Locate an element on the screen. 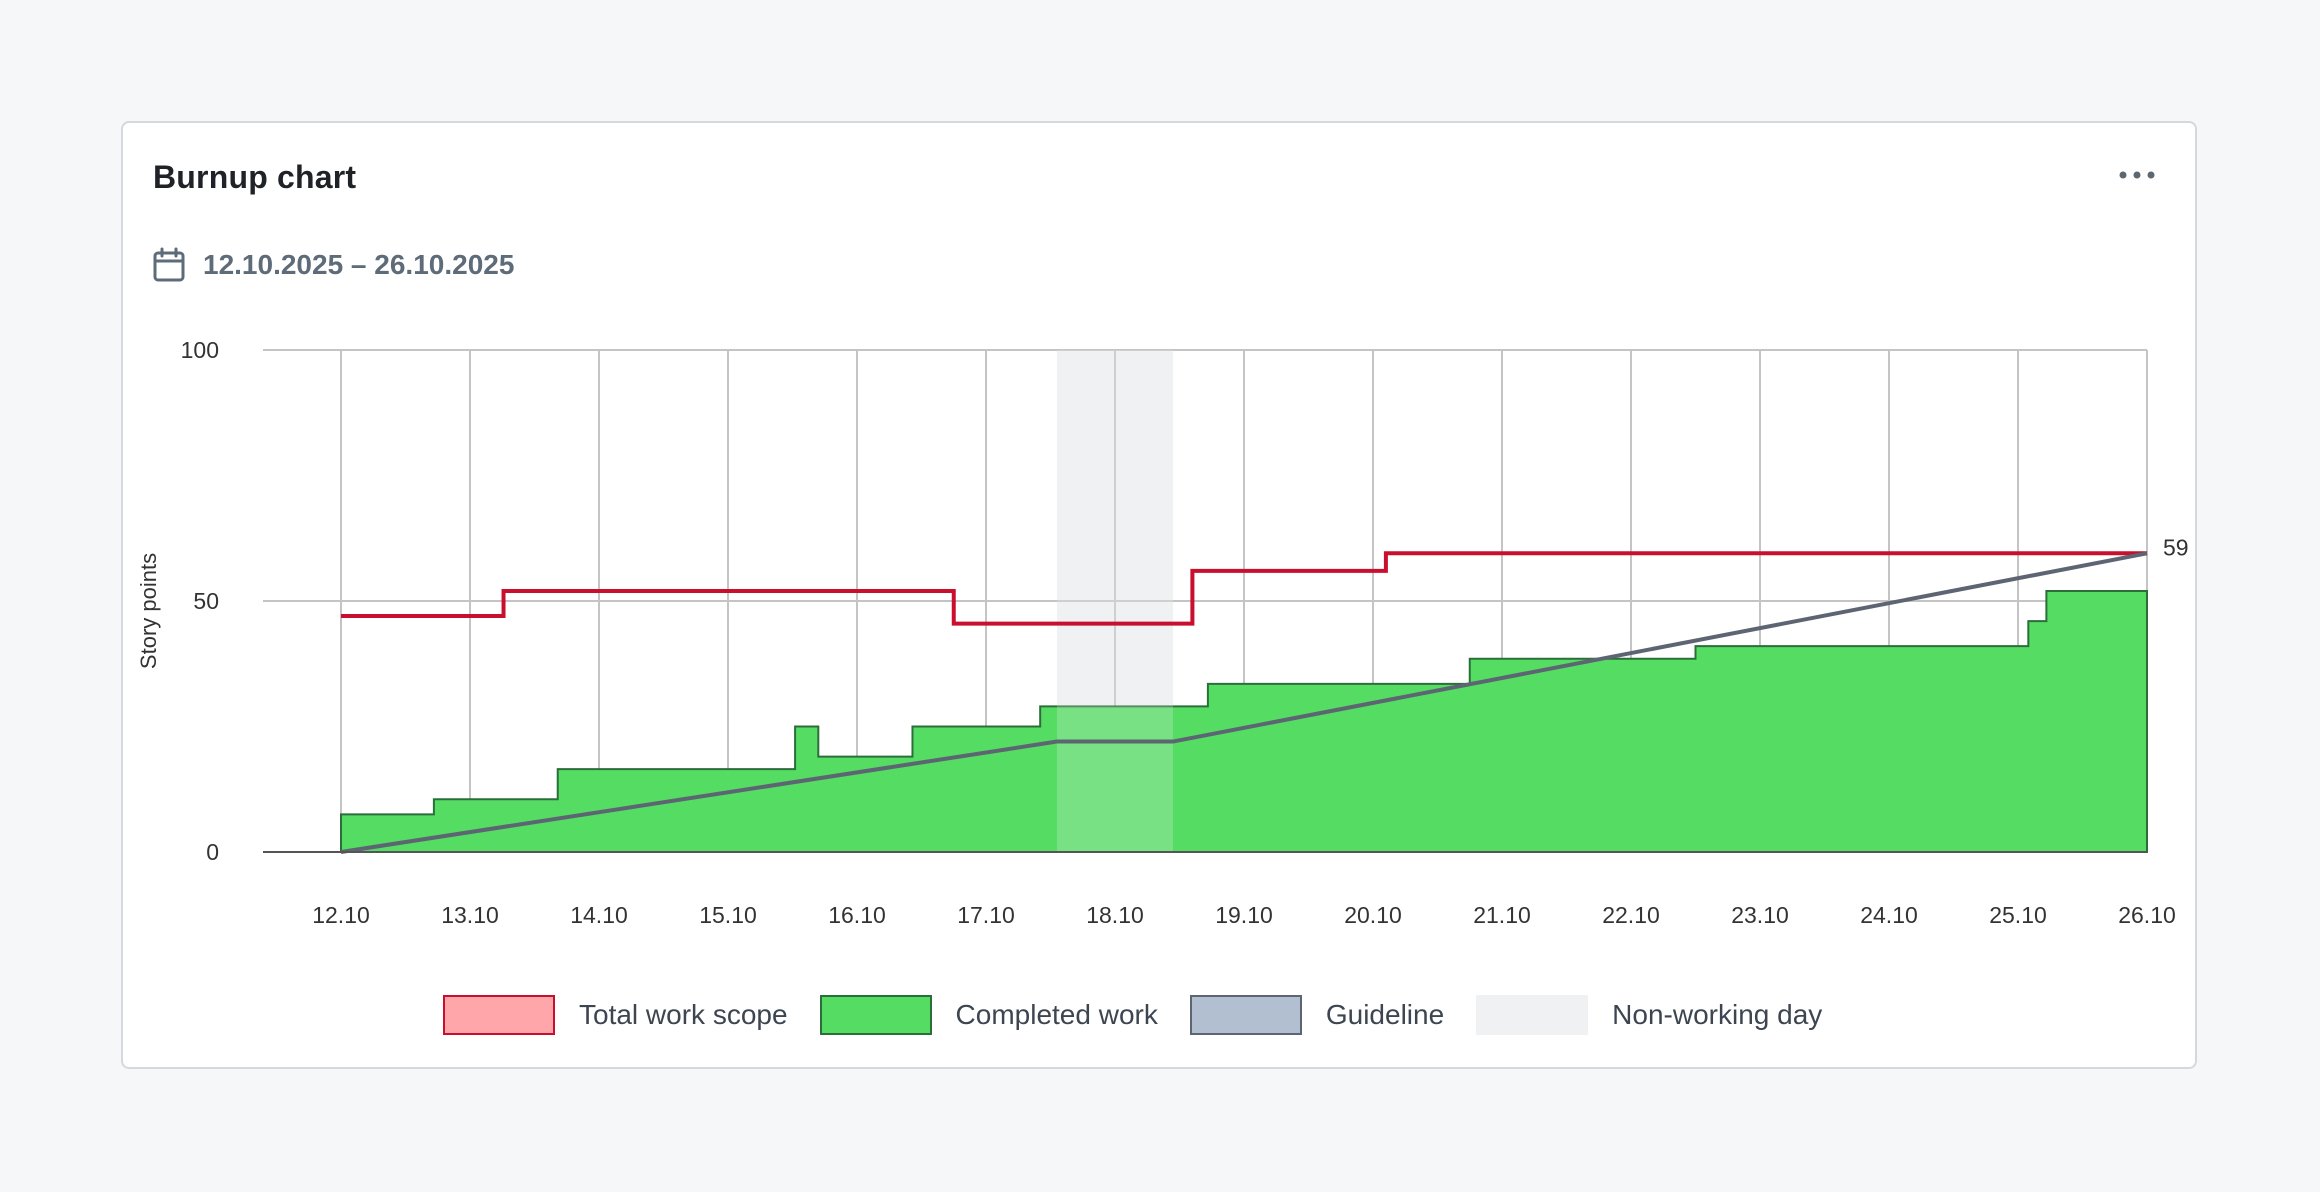 This screenshot has width=2320, height=1192. more-horizontal-icon is located at coordinates (2137, 175).